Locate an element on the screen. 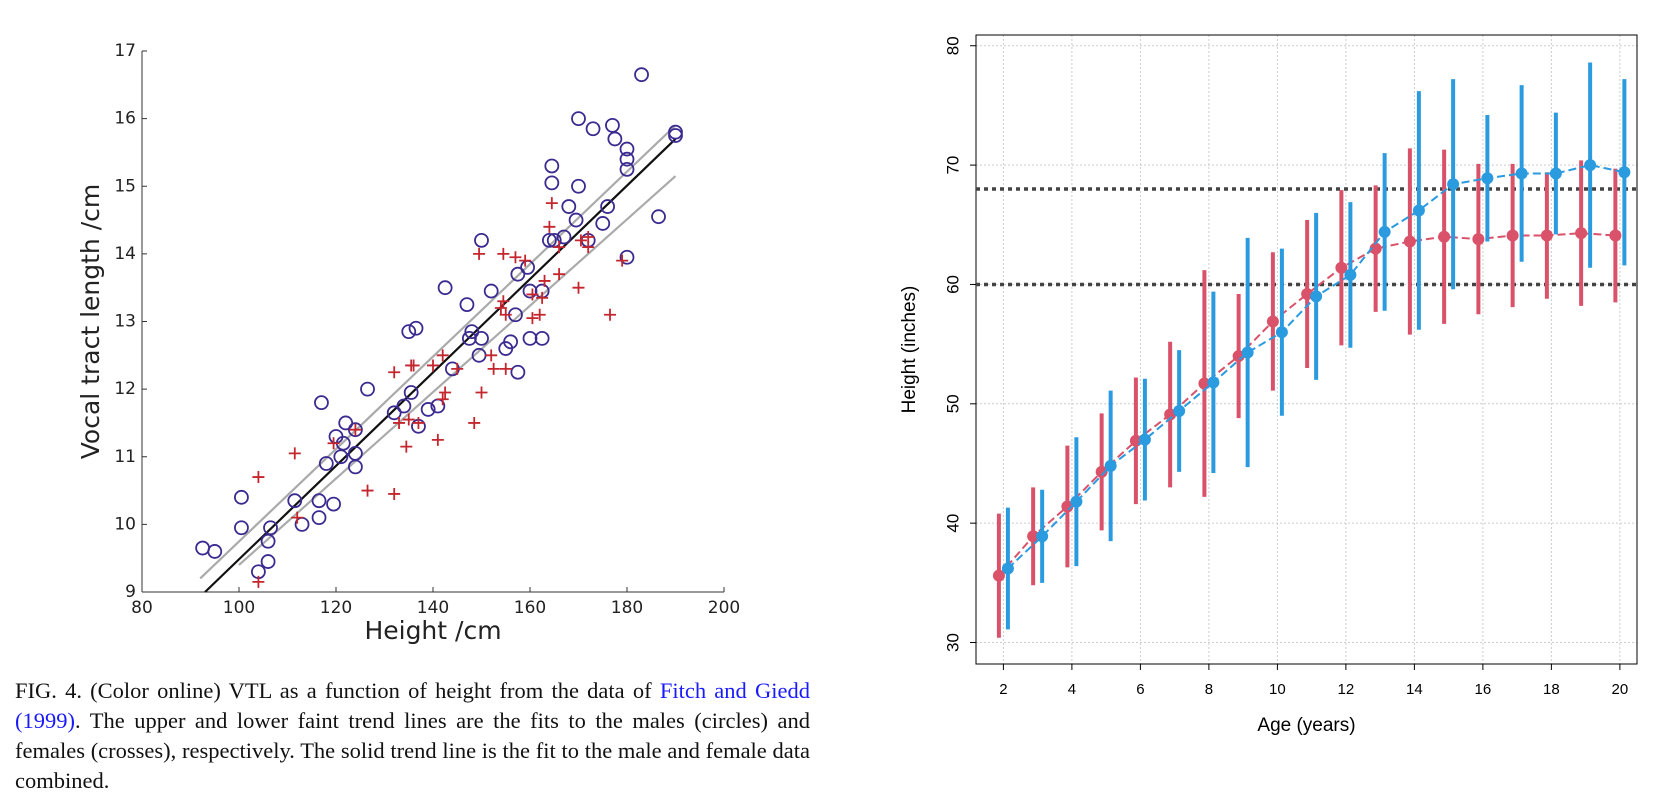 The height and width of the screenshot is (806, 1658). y-tick-label: 50 is located at coordinates (952, 403).